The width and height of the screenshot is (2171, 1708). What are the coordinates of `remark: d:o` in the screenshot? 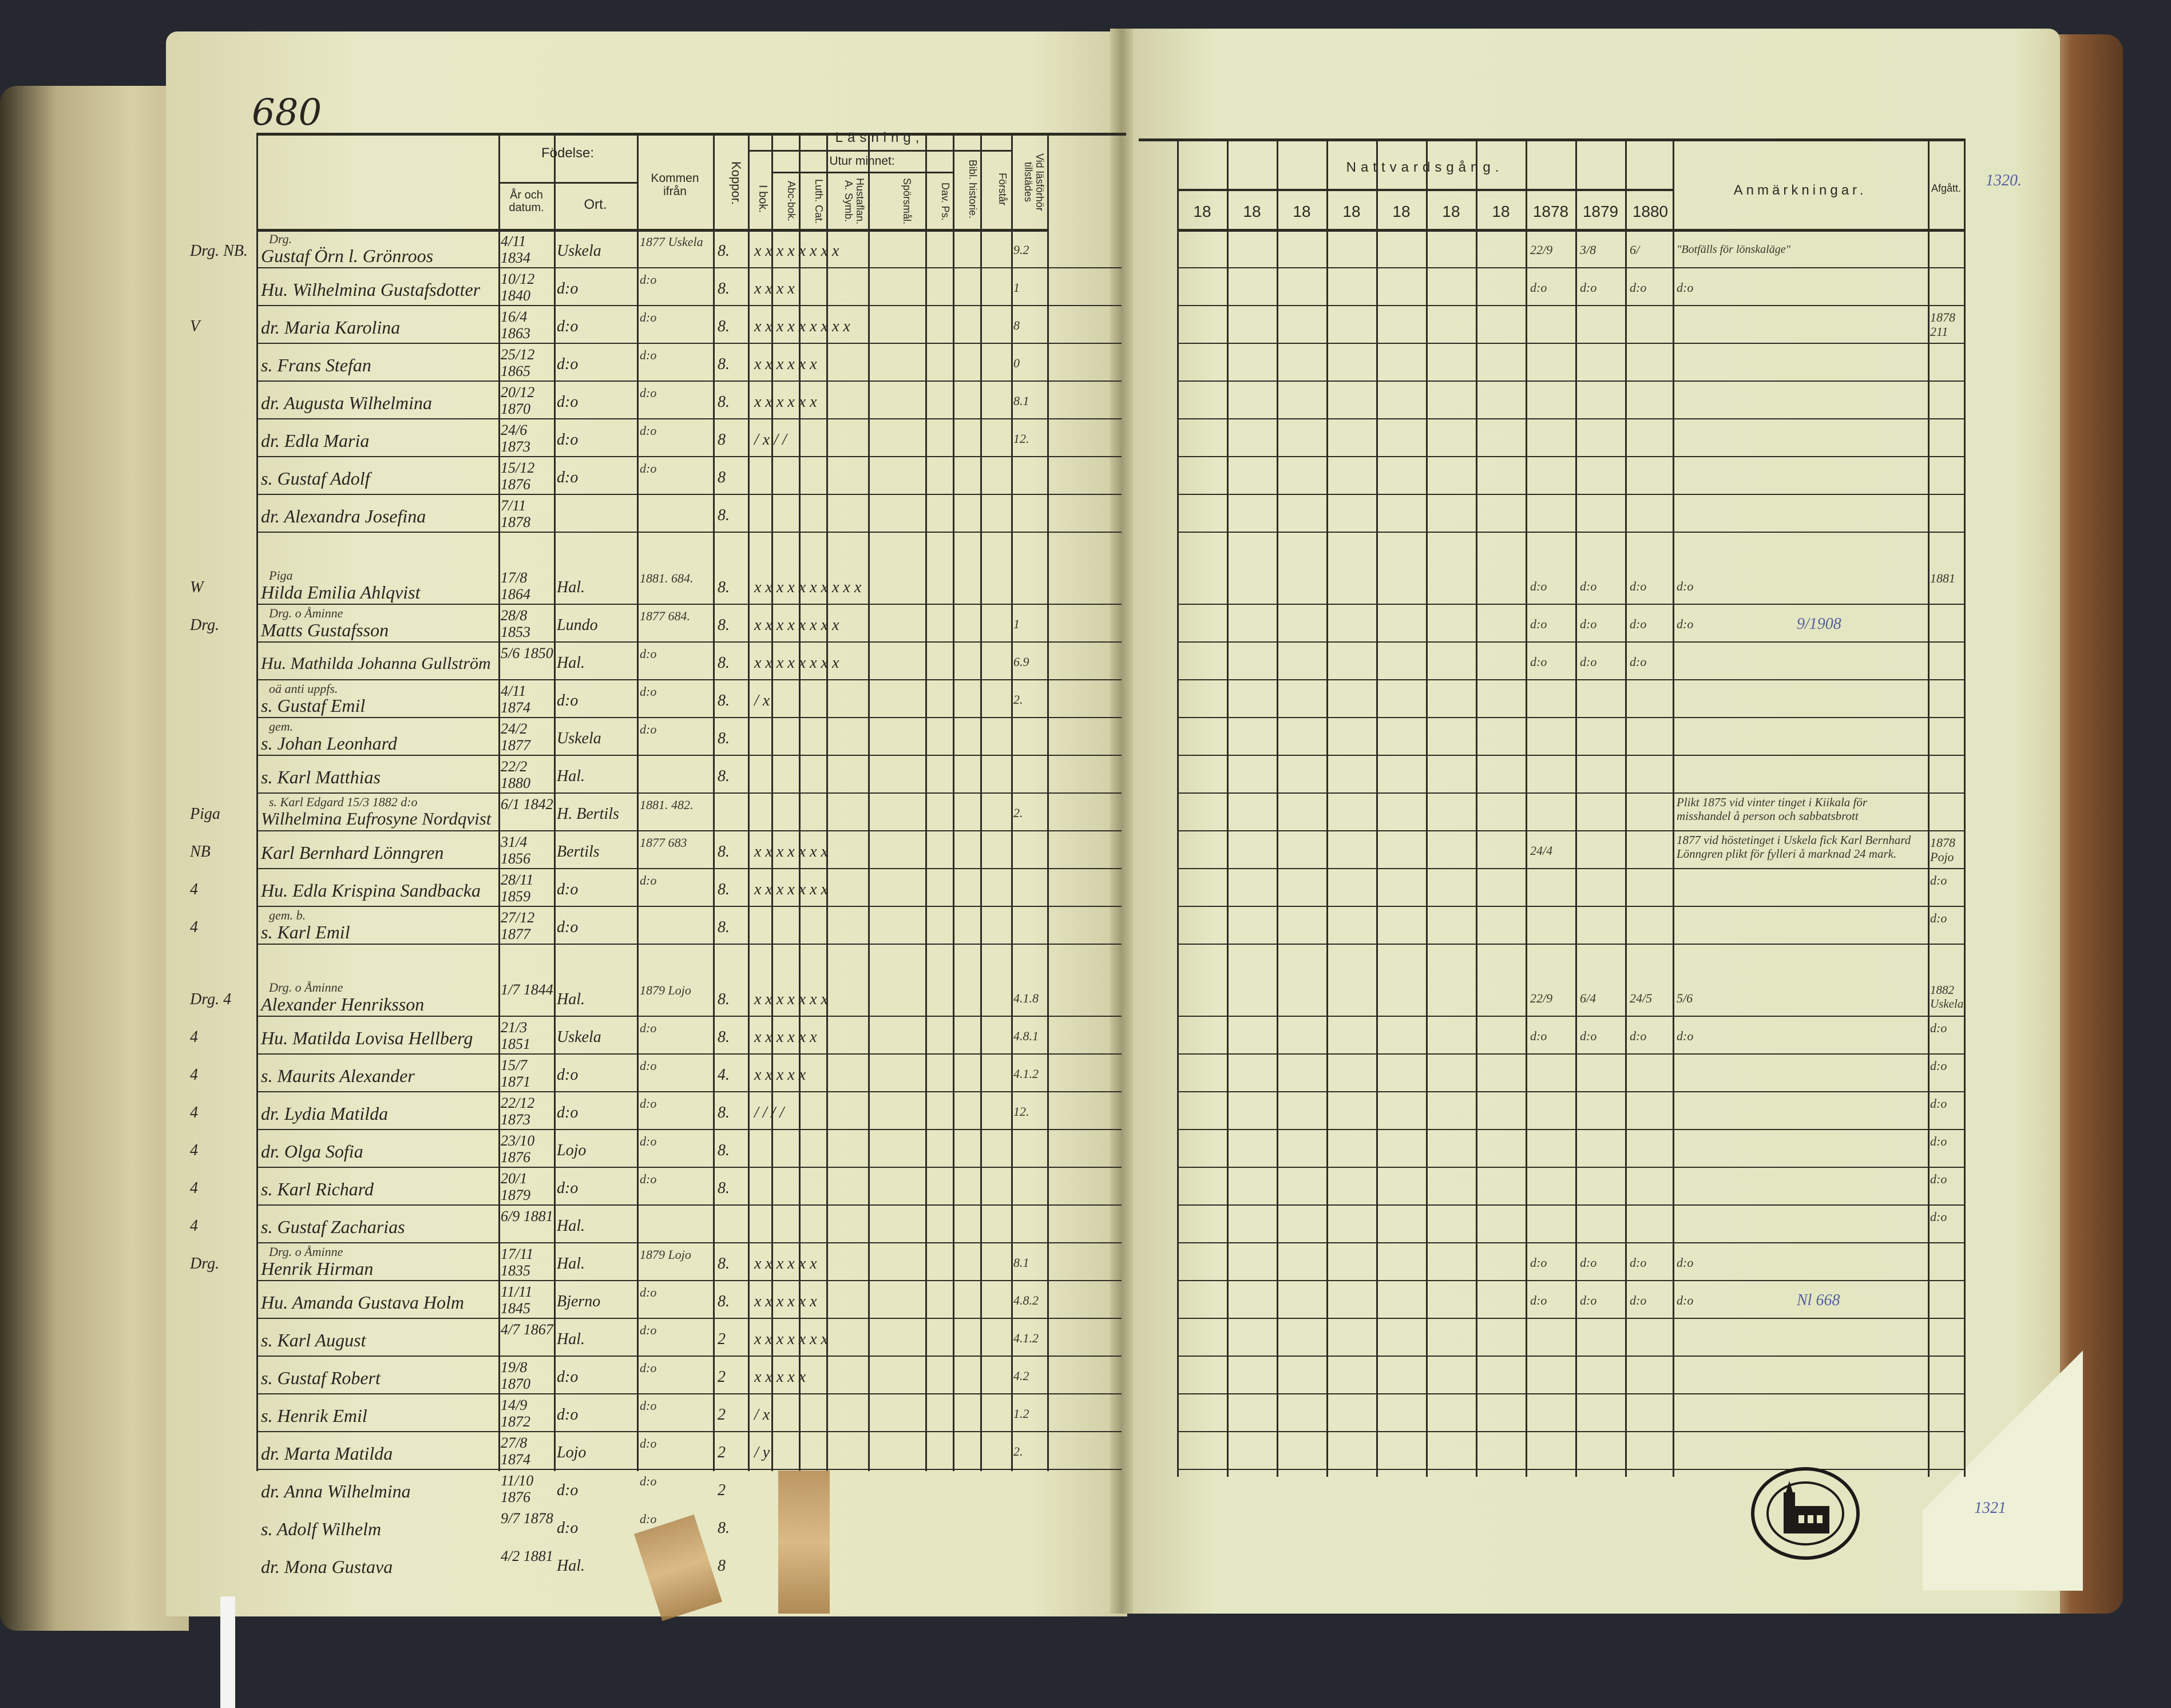 It's located at (1685, 1300).